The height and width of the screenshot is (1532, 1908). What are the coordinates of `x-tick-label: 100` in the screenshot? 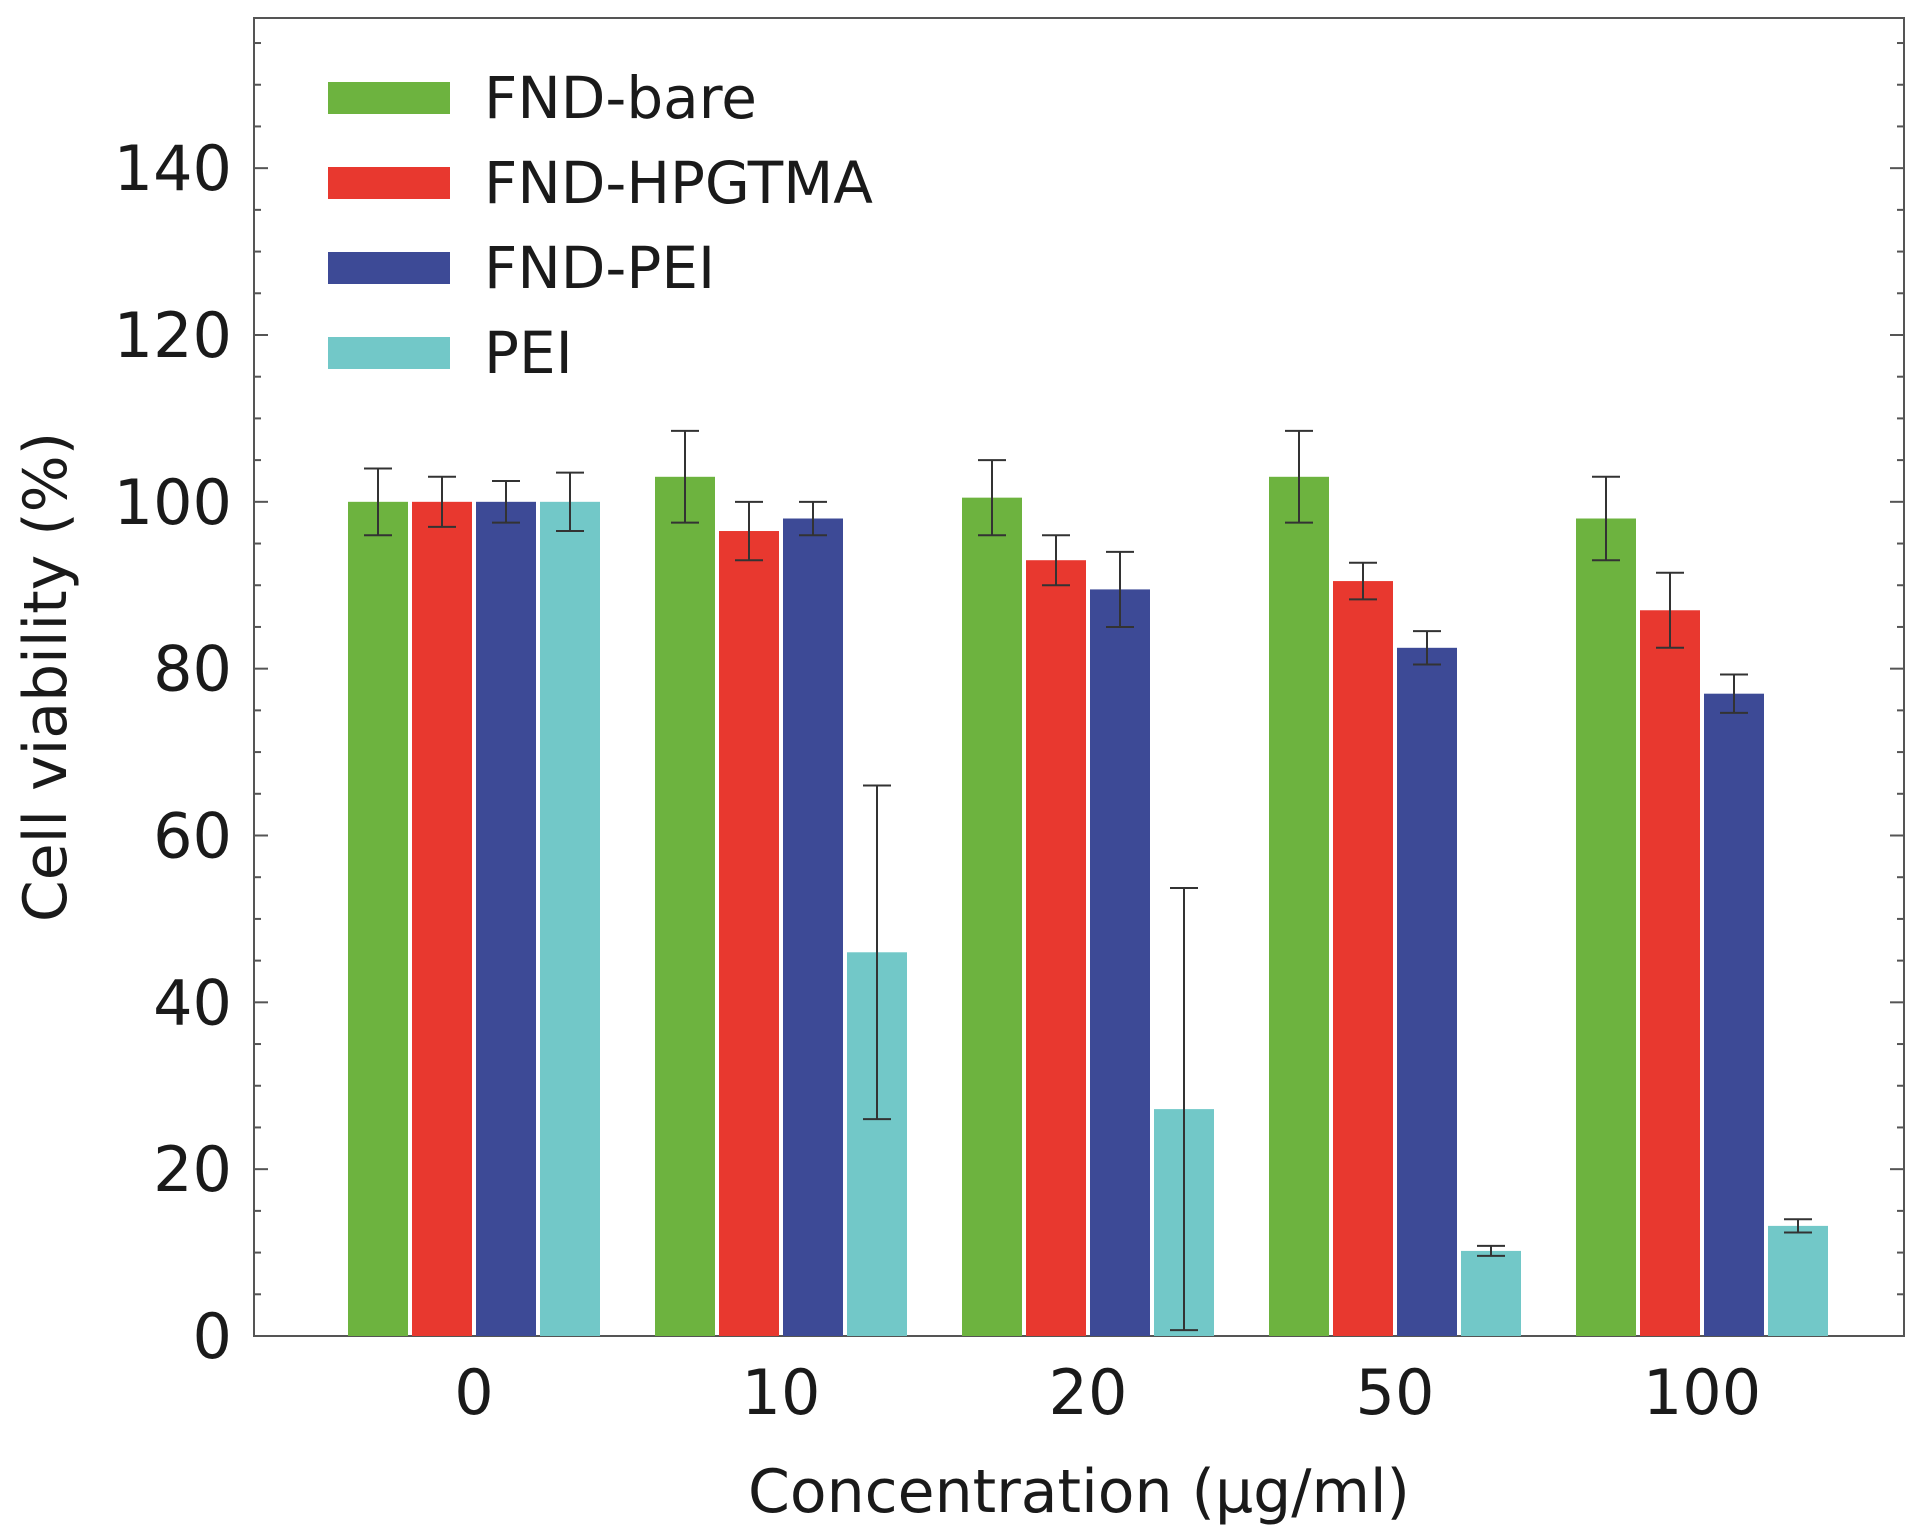 It's located at (1702, 1392).